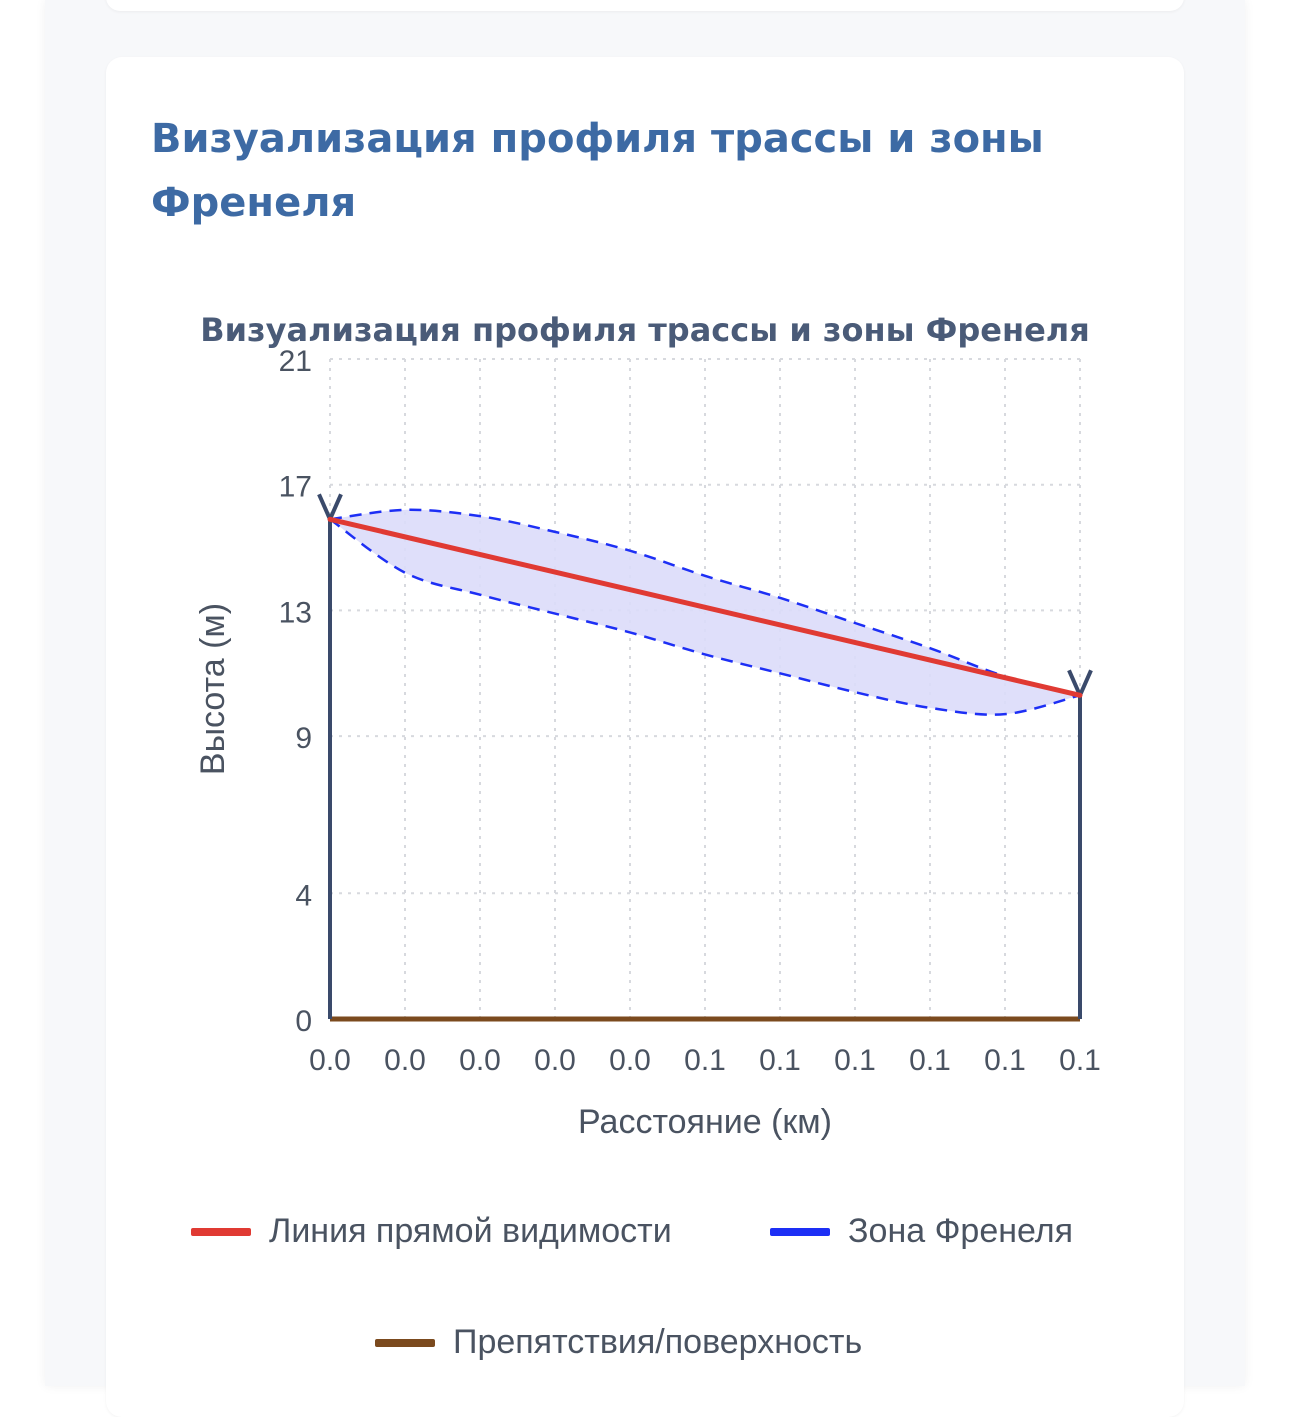  I want to click on legend-item-fresnel: Зона Френеля, so click(921, 1231).